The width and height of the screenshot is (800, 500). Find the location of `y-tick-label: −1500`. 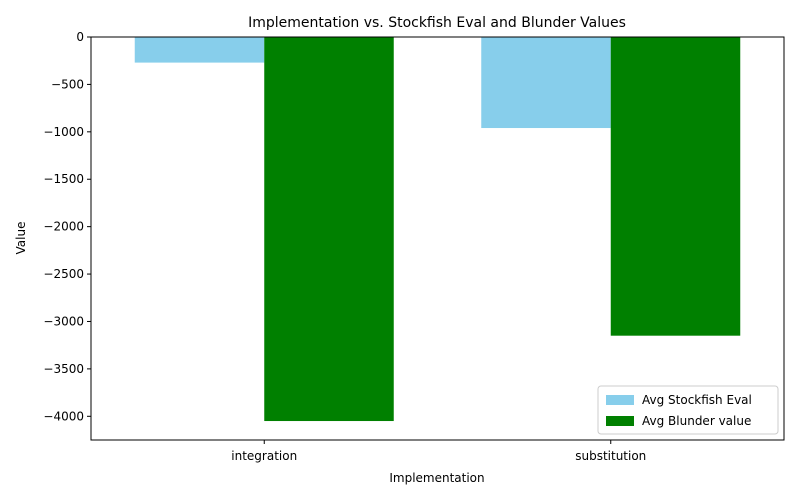

y-tick-label: −1500 is located at coordinates (63, 179).